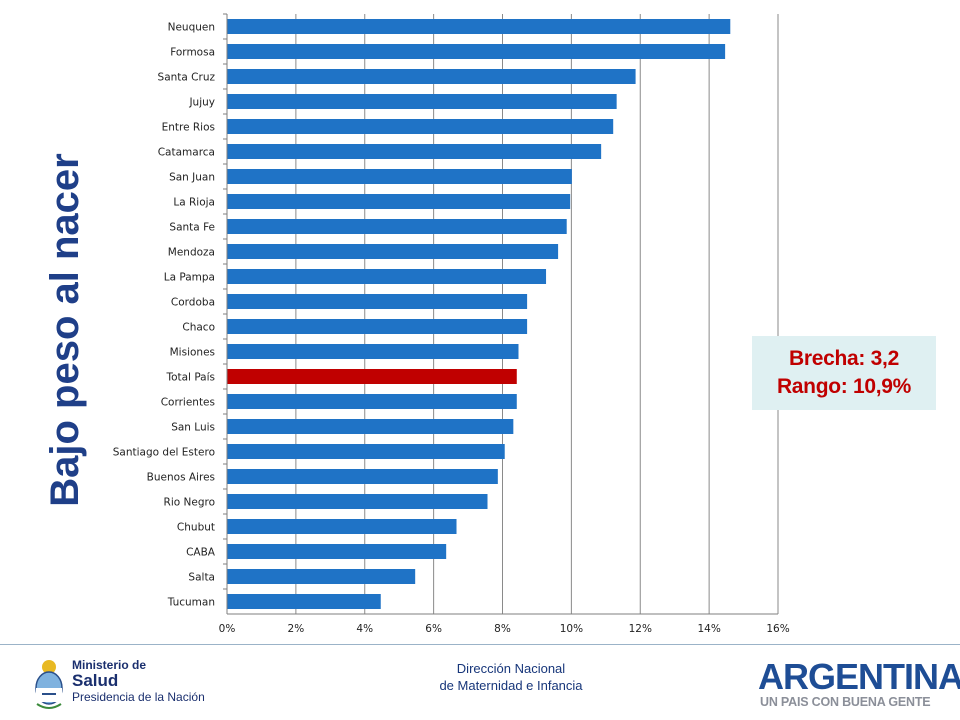 The width and height of the screenshot is (960, 720). What do you see at coordinates (227, 629) in the screenshot?
I see `x-tick-label: 0%` at bounding box center [227, 629].